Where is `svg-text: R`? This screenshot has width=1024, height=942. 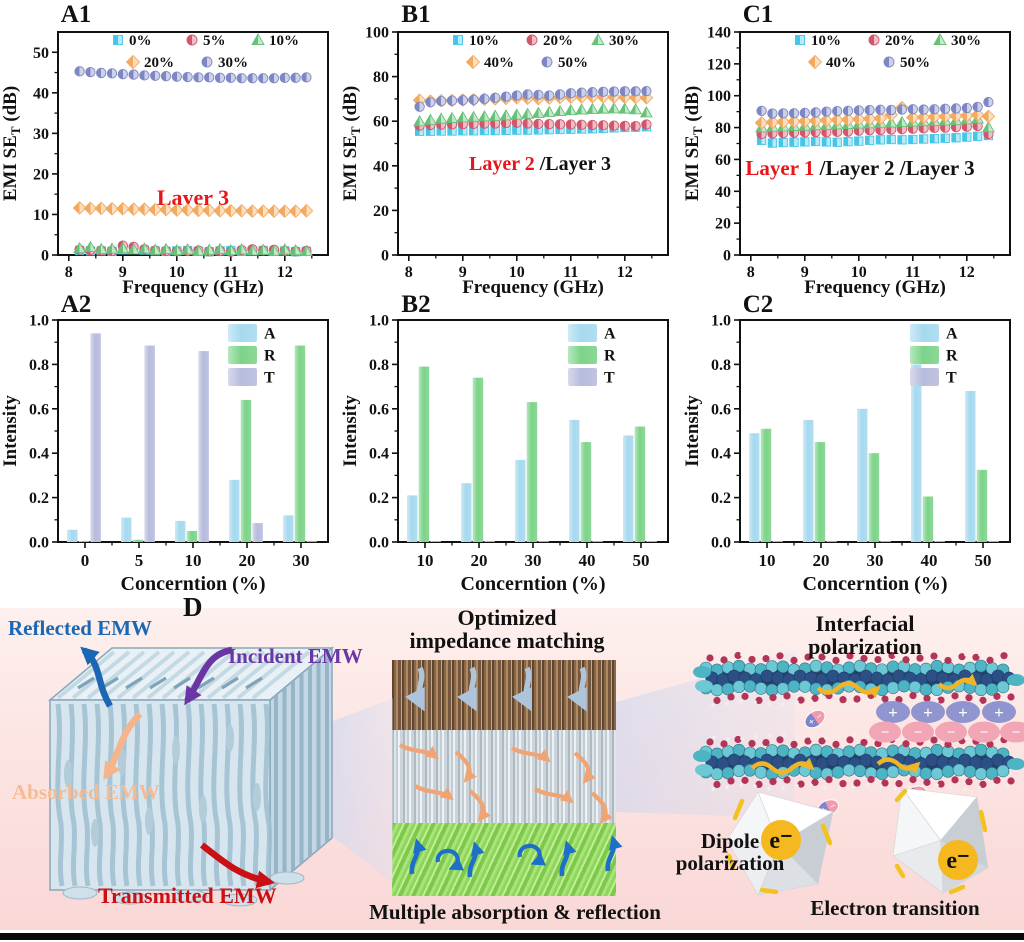
svg-text: R is located at coordinates (952, 356).